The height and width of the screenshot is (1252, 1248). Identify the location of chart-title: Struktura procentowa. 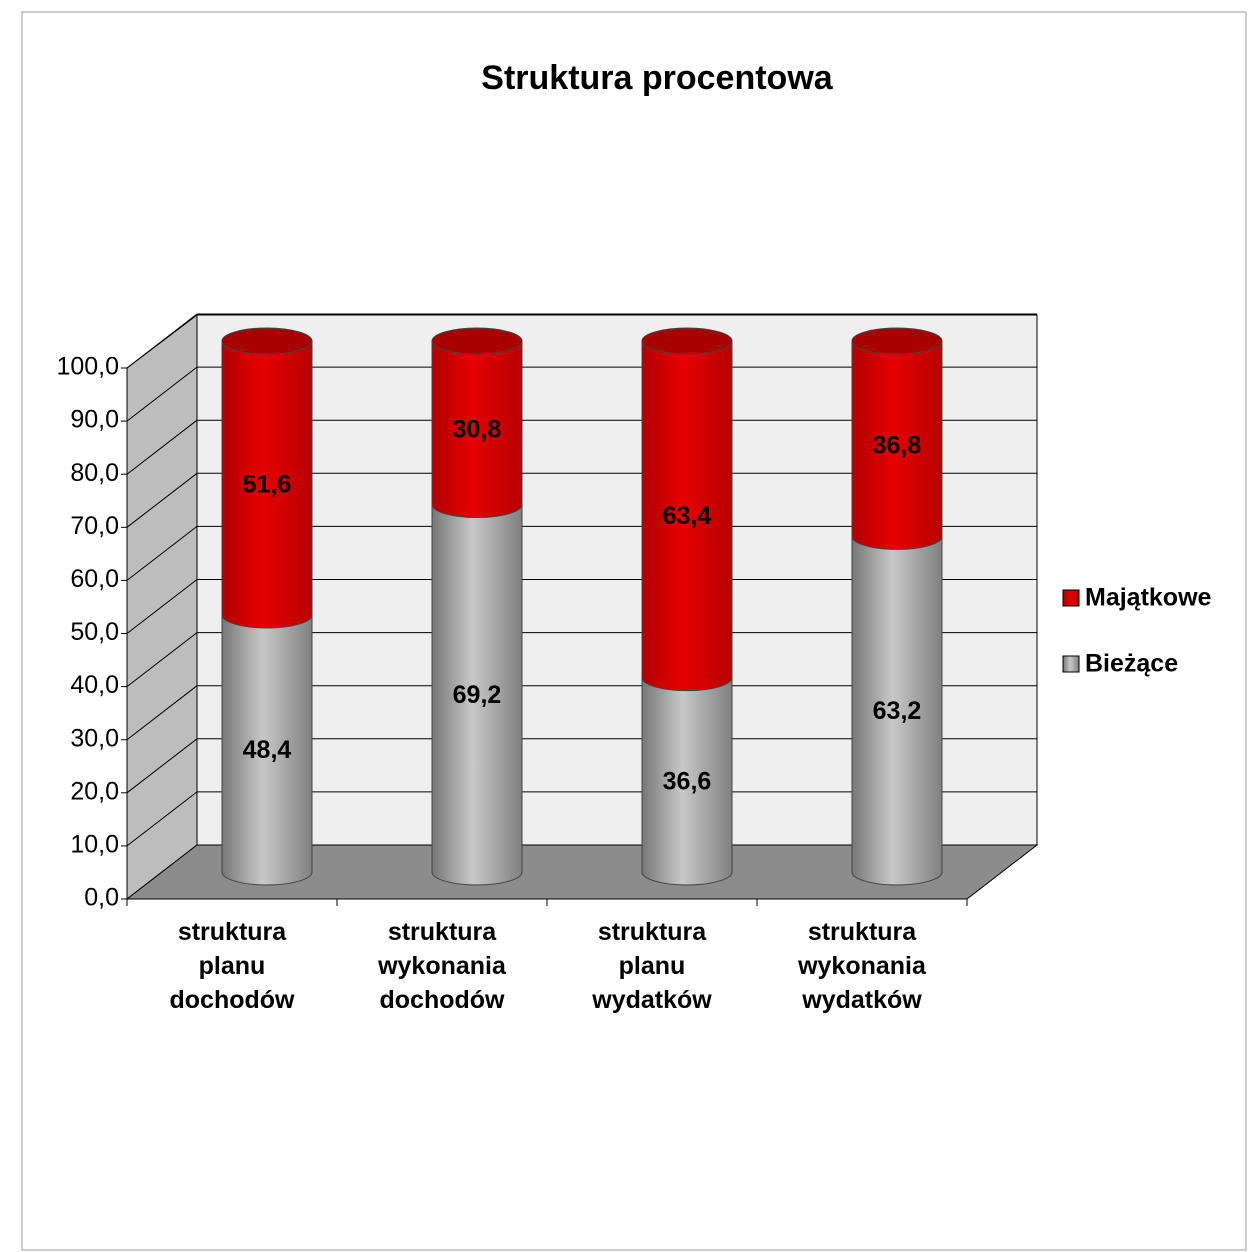
(657, 78).